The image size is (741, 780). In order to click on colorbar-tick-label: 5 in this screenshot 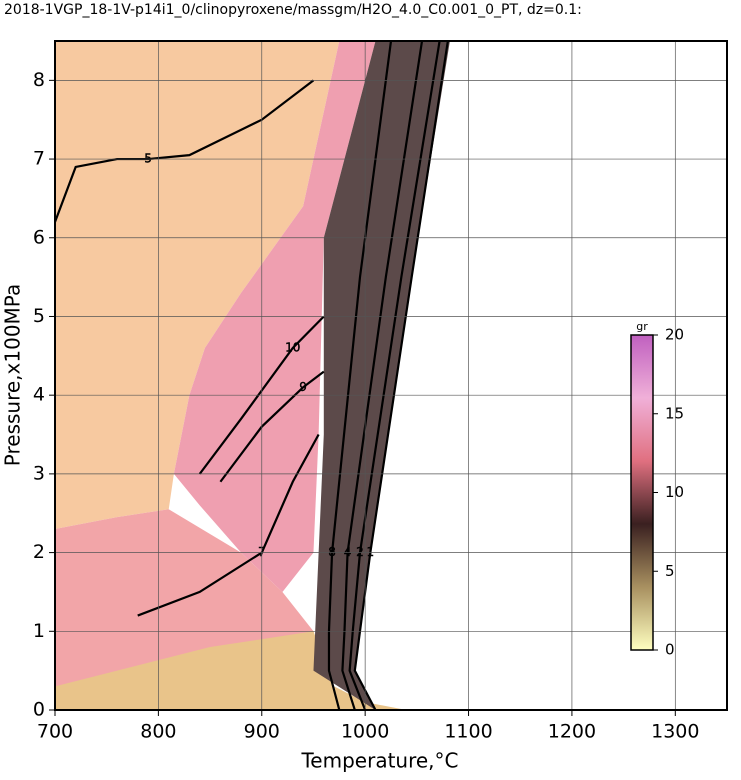, I will do `click(670, 571)`.